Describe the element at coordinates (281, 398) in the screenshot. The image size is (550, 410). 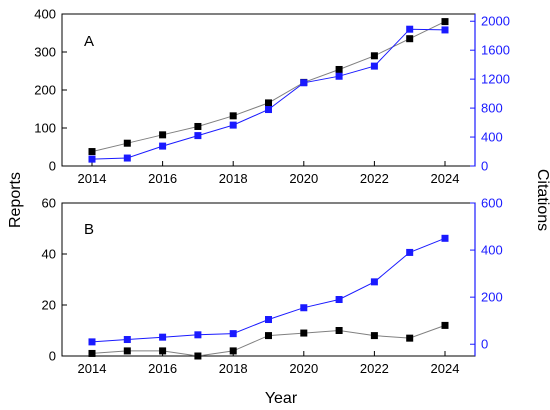
I see `x-axis-title: Year` at that location.